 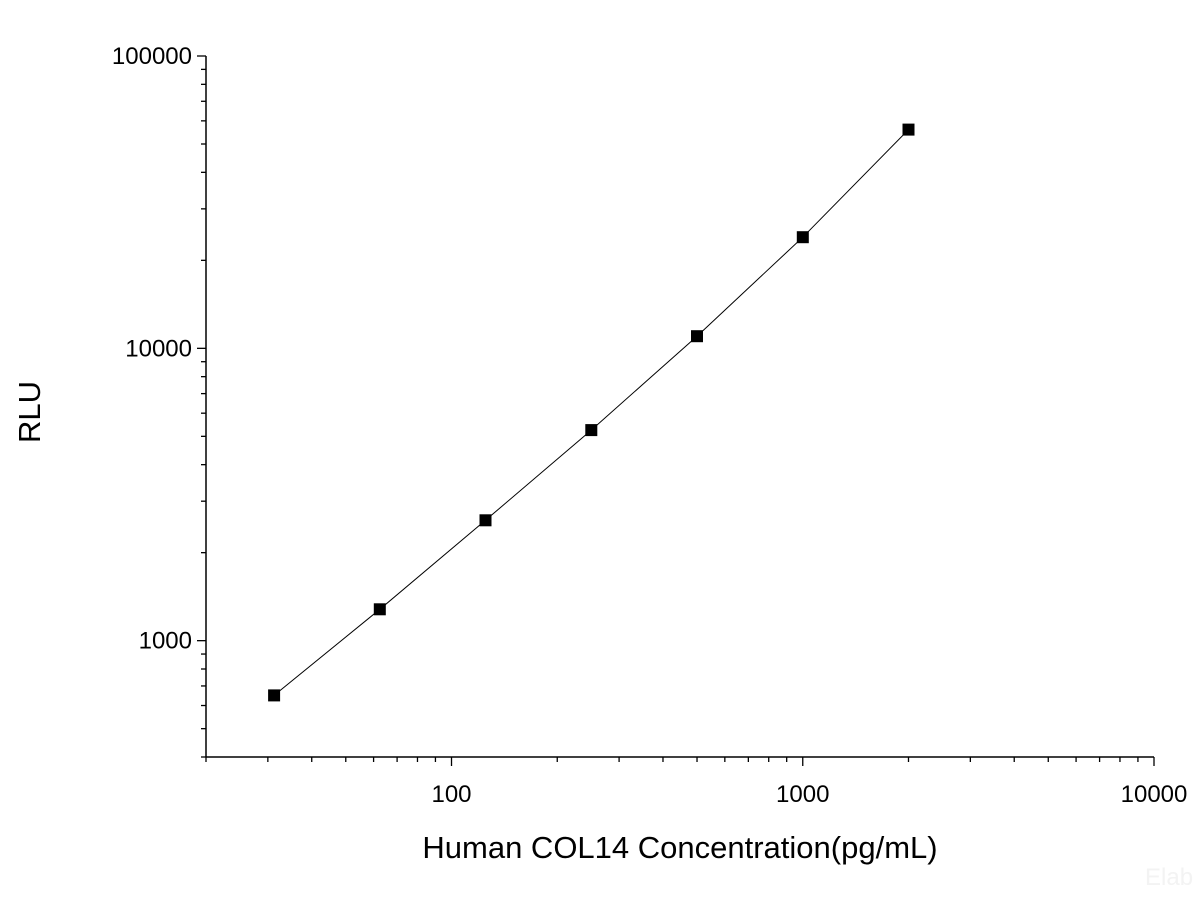 I want to click on x-tick-label: 10000, so click(x=1154, y=794).